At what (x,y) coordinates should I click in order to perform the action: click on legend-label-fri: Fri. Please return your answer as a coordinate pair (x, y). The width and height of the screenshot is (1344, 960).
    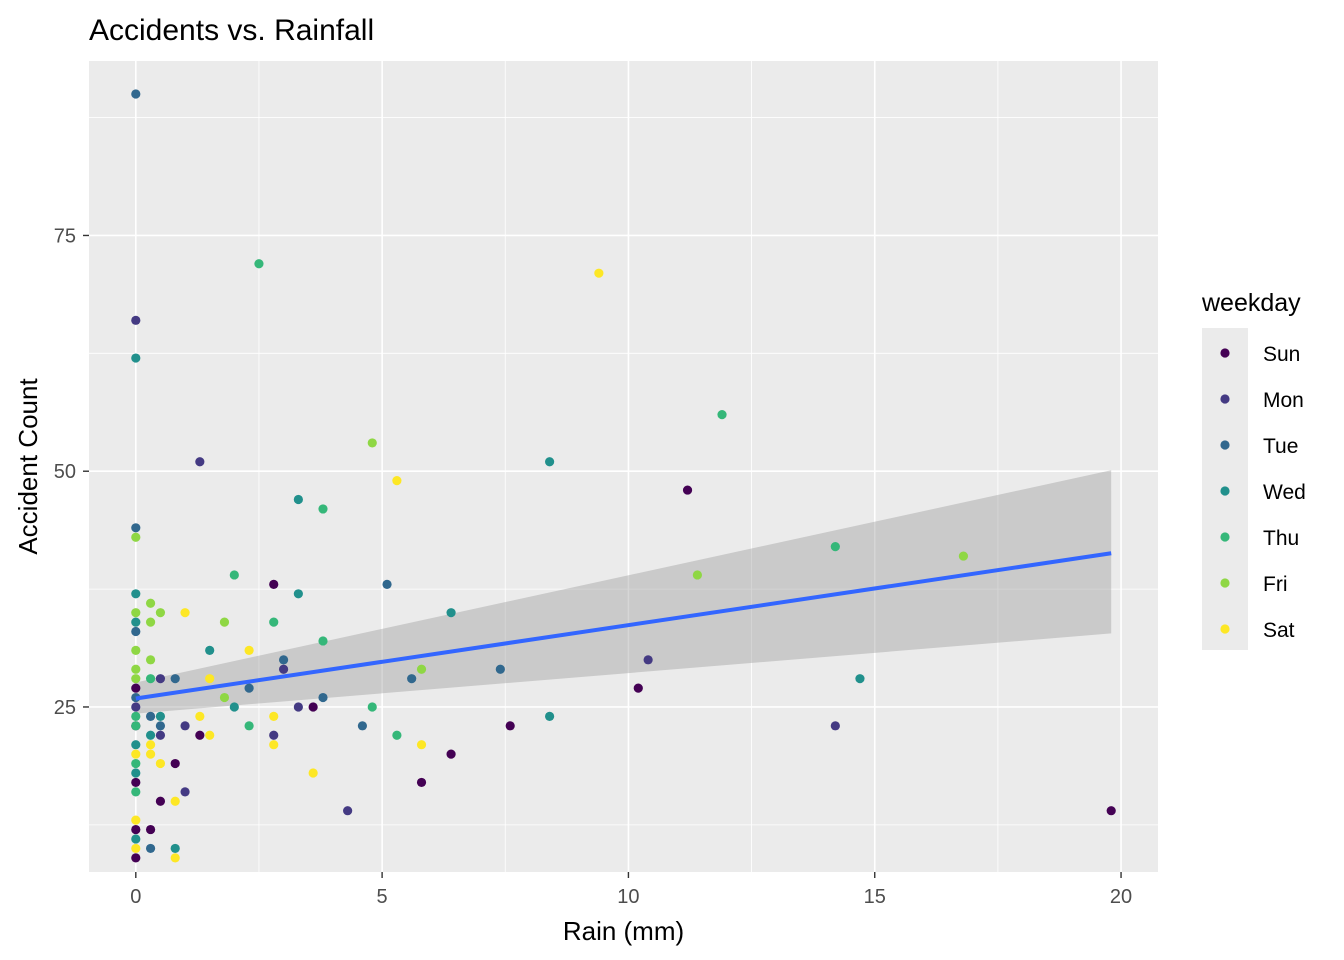
    Looking at the image, I should click on (1275, 584).